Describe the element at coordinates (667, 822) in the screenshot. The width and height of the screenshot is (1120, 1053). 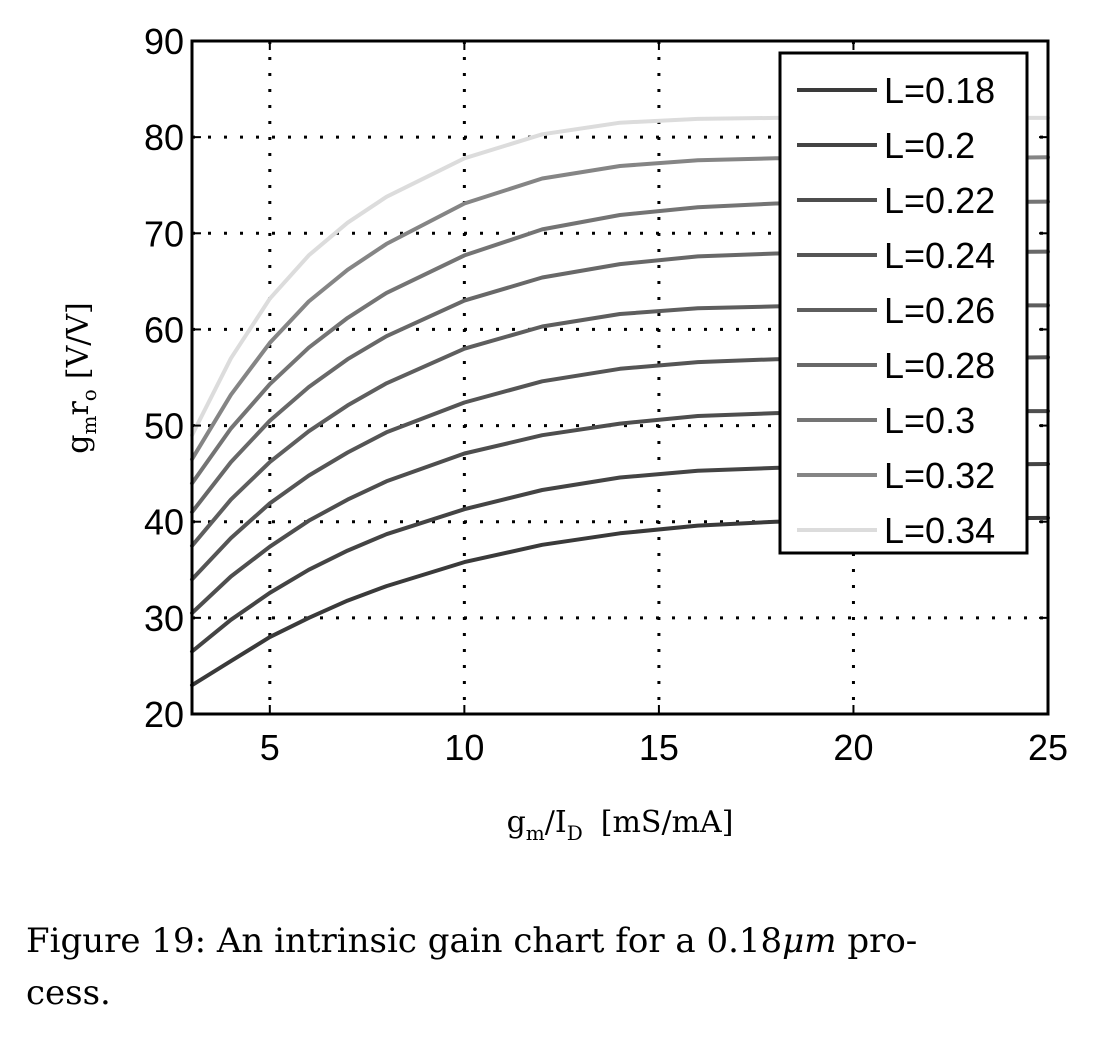
I see `x-axis-label-unit: [mS/mA]` at that location.